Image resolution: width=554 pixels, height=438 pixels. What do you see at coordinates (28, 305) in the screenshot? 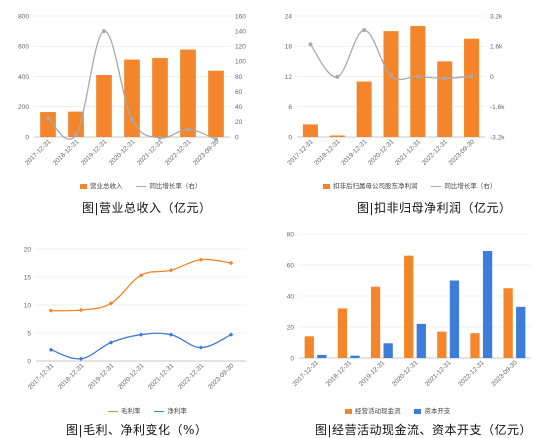
I see `y-tick-label: 10` at bounding box center [28, 305].